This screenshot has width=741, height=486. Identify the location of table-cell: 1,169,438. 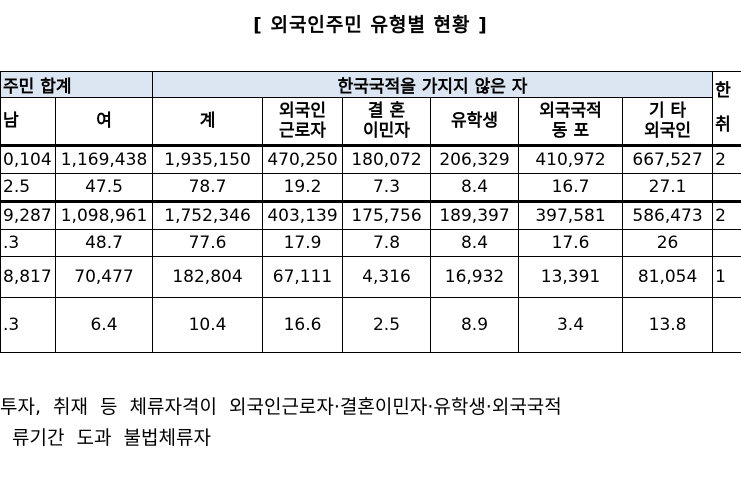
(104, 159).